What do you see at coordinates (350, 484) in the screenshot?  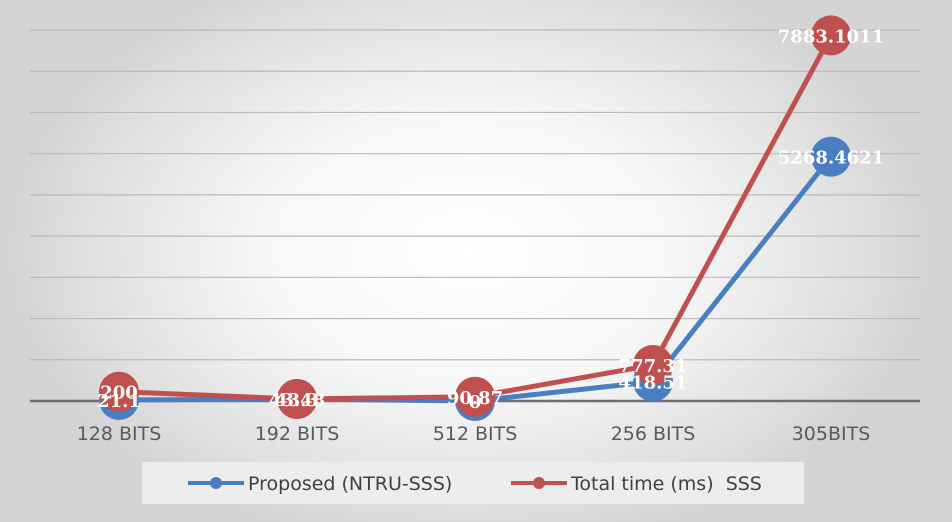 I see `legend-label-proposed: Proposed (NTRU-SSS)` at bounding box center [350, 484].